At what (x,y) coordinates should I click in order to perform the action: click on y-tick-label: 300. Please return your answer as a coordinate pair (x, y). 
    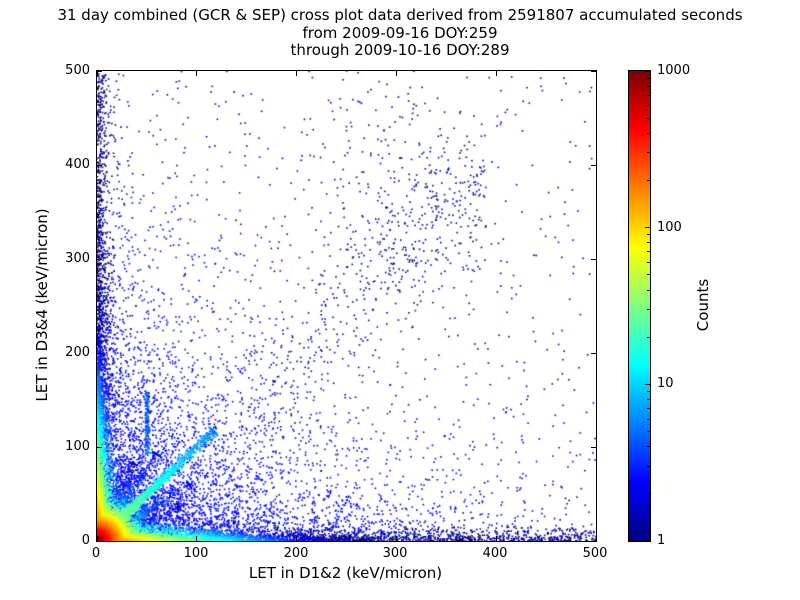
    Looking at the image, I should click on (77, 258).